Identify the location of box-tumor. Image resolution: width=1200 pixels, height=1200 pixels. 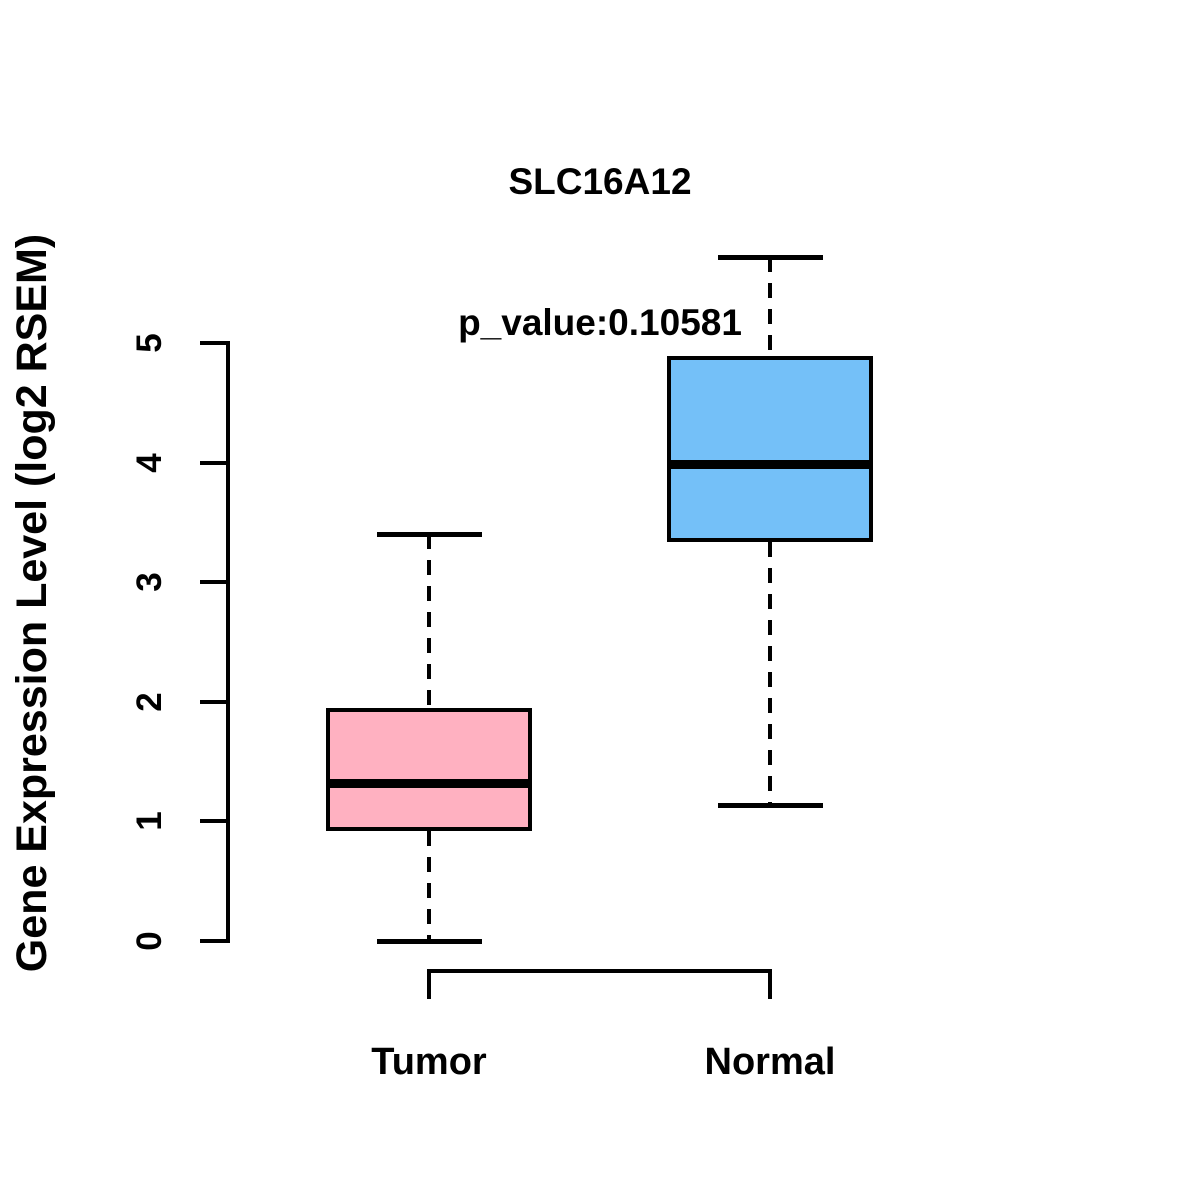
(429, 769).